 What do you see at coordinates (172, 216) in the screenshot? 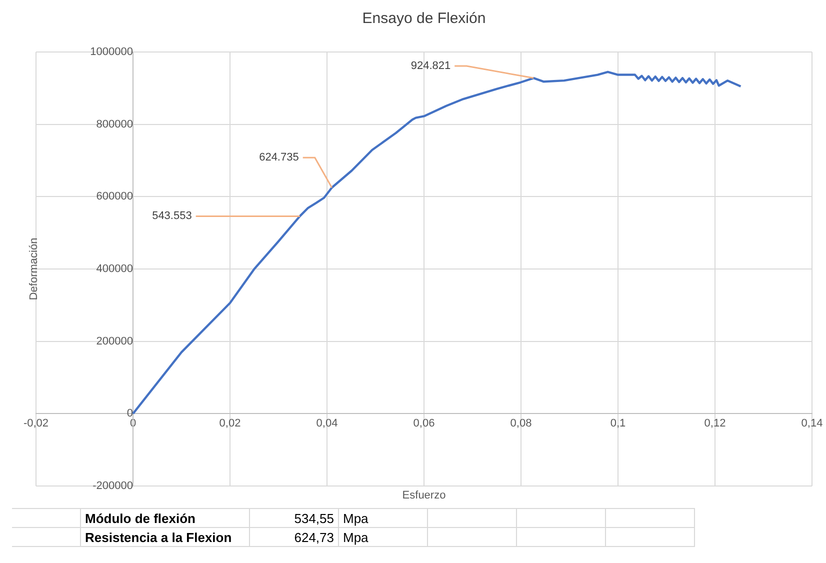
I see `annotation: 543.553` at bounding box center [172, 216].